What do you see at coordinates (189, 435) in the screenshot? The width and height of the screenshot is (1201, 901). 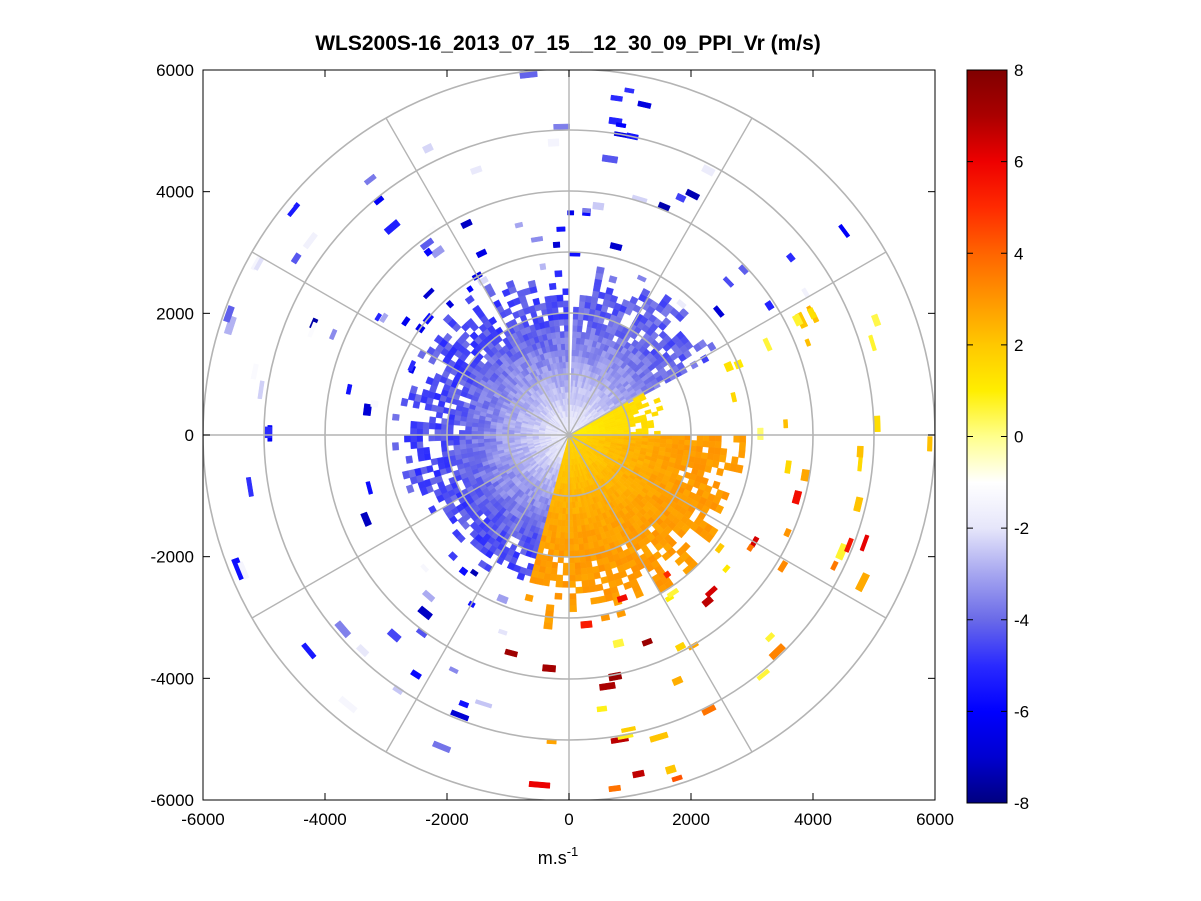 I see `y-tick-label: 0` at bounding box center [189, 435].